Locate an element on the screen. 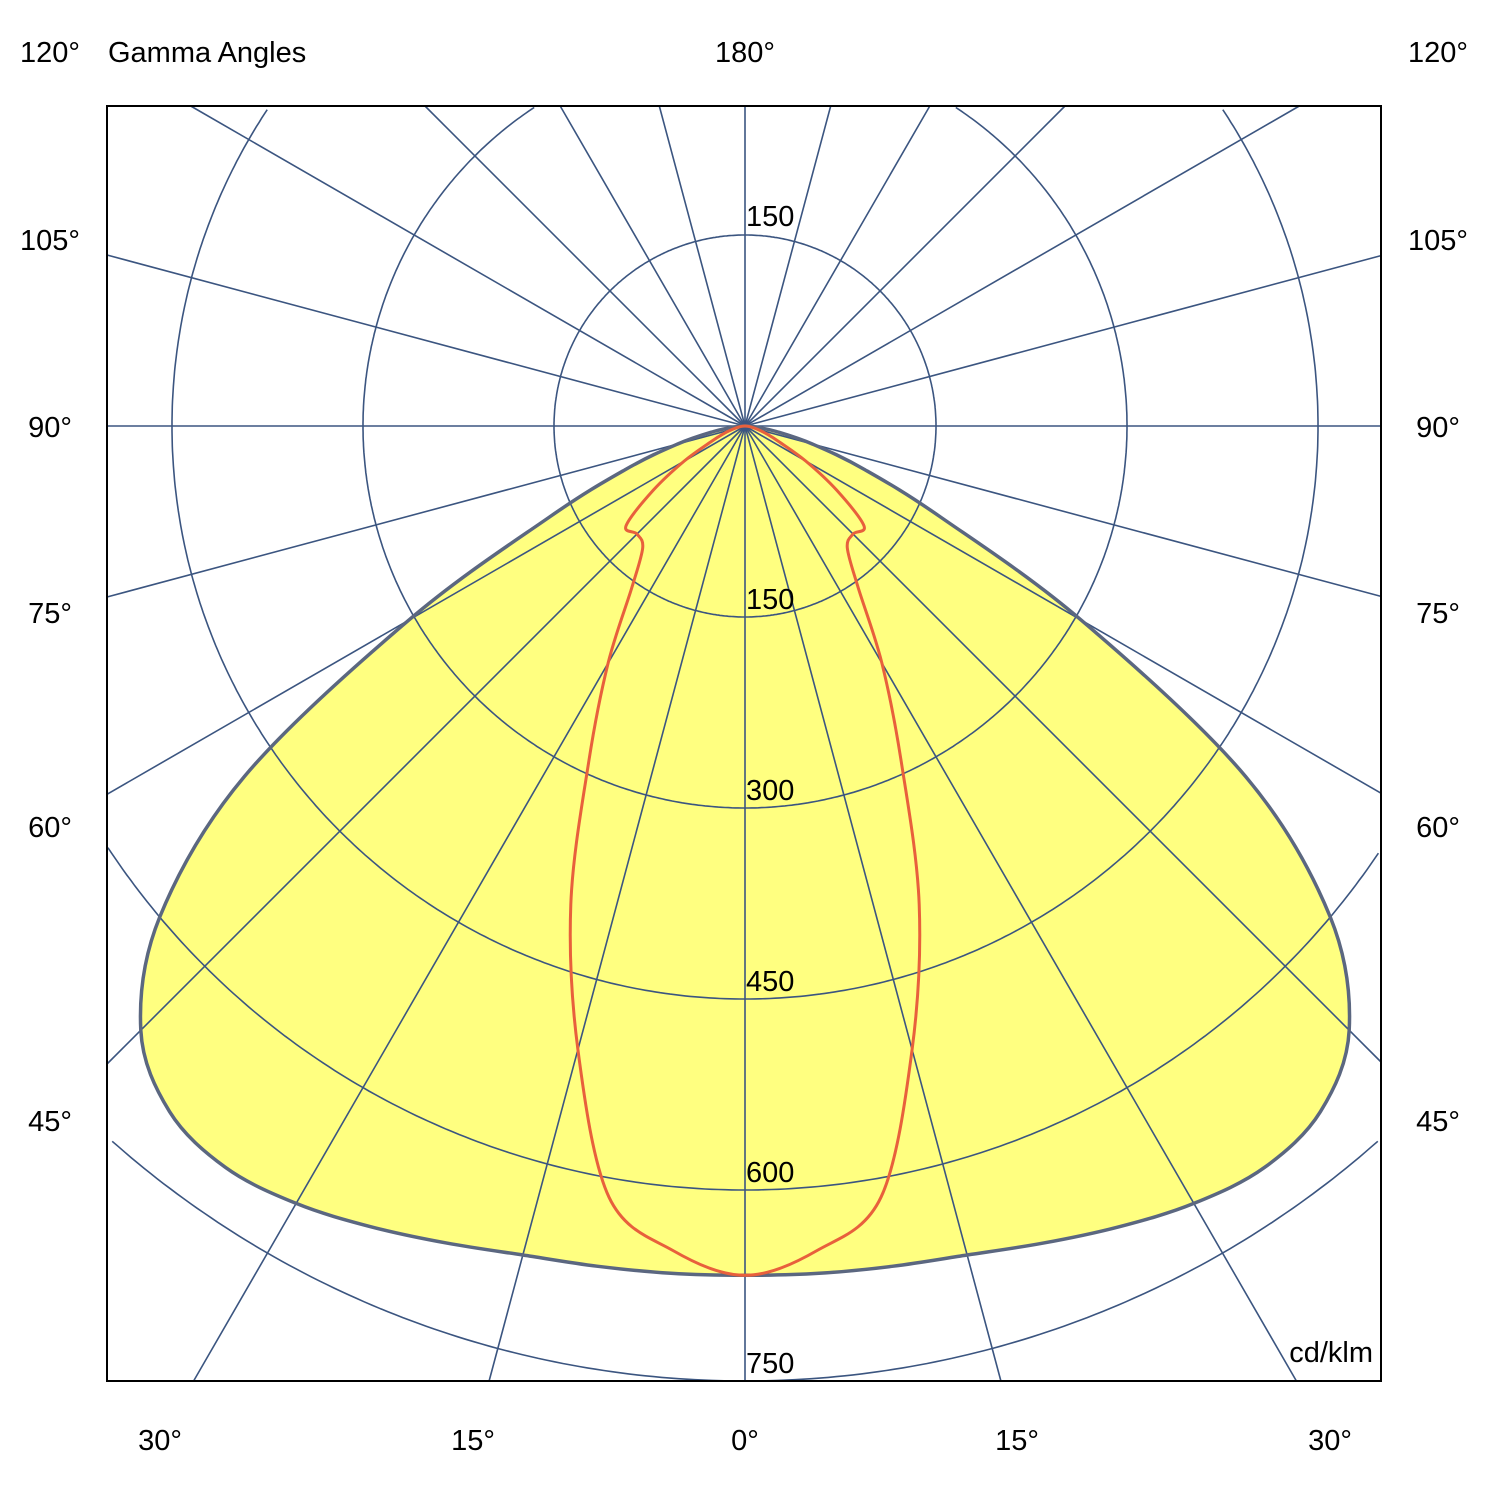 The image size is (1490, 1490). left-angle-label: 120° is located at coordinates (50, 53).